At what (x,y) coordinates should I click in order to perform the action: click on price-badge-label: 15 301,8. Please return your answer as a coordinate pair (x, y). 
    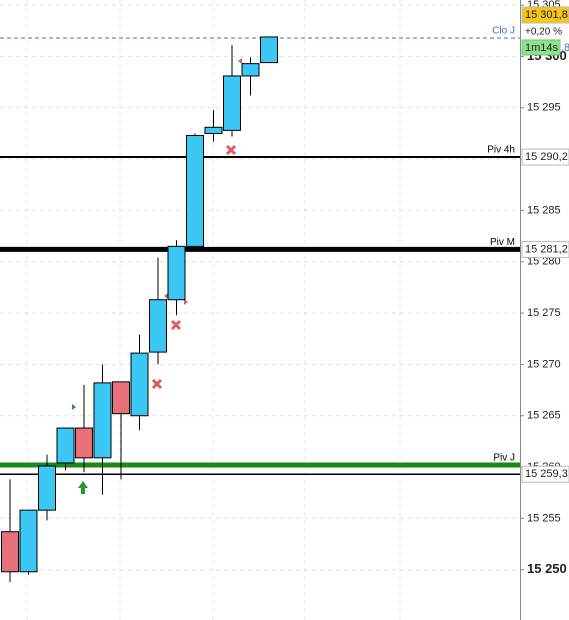
    Looking at the image, I should click on (546, 15).